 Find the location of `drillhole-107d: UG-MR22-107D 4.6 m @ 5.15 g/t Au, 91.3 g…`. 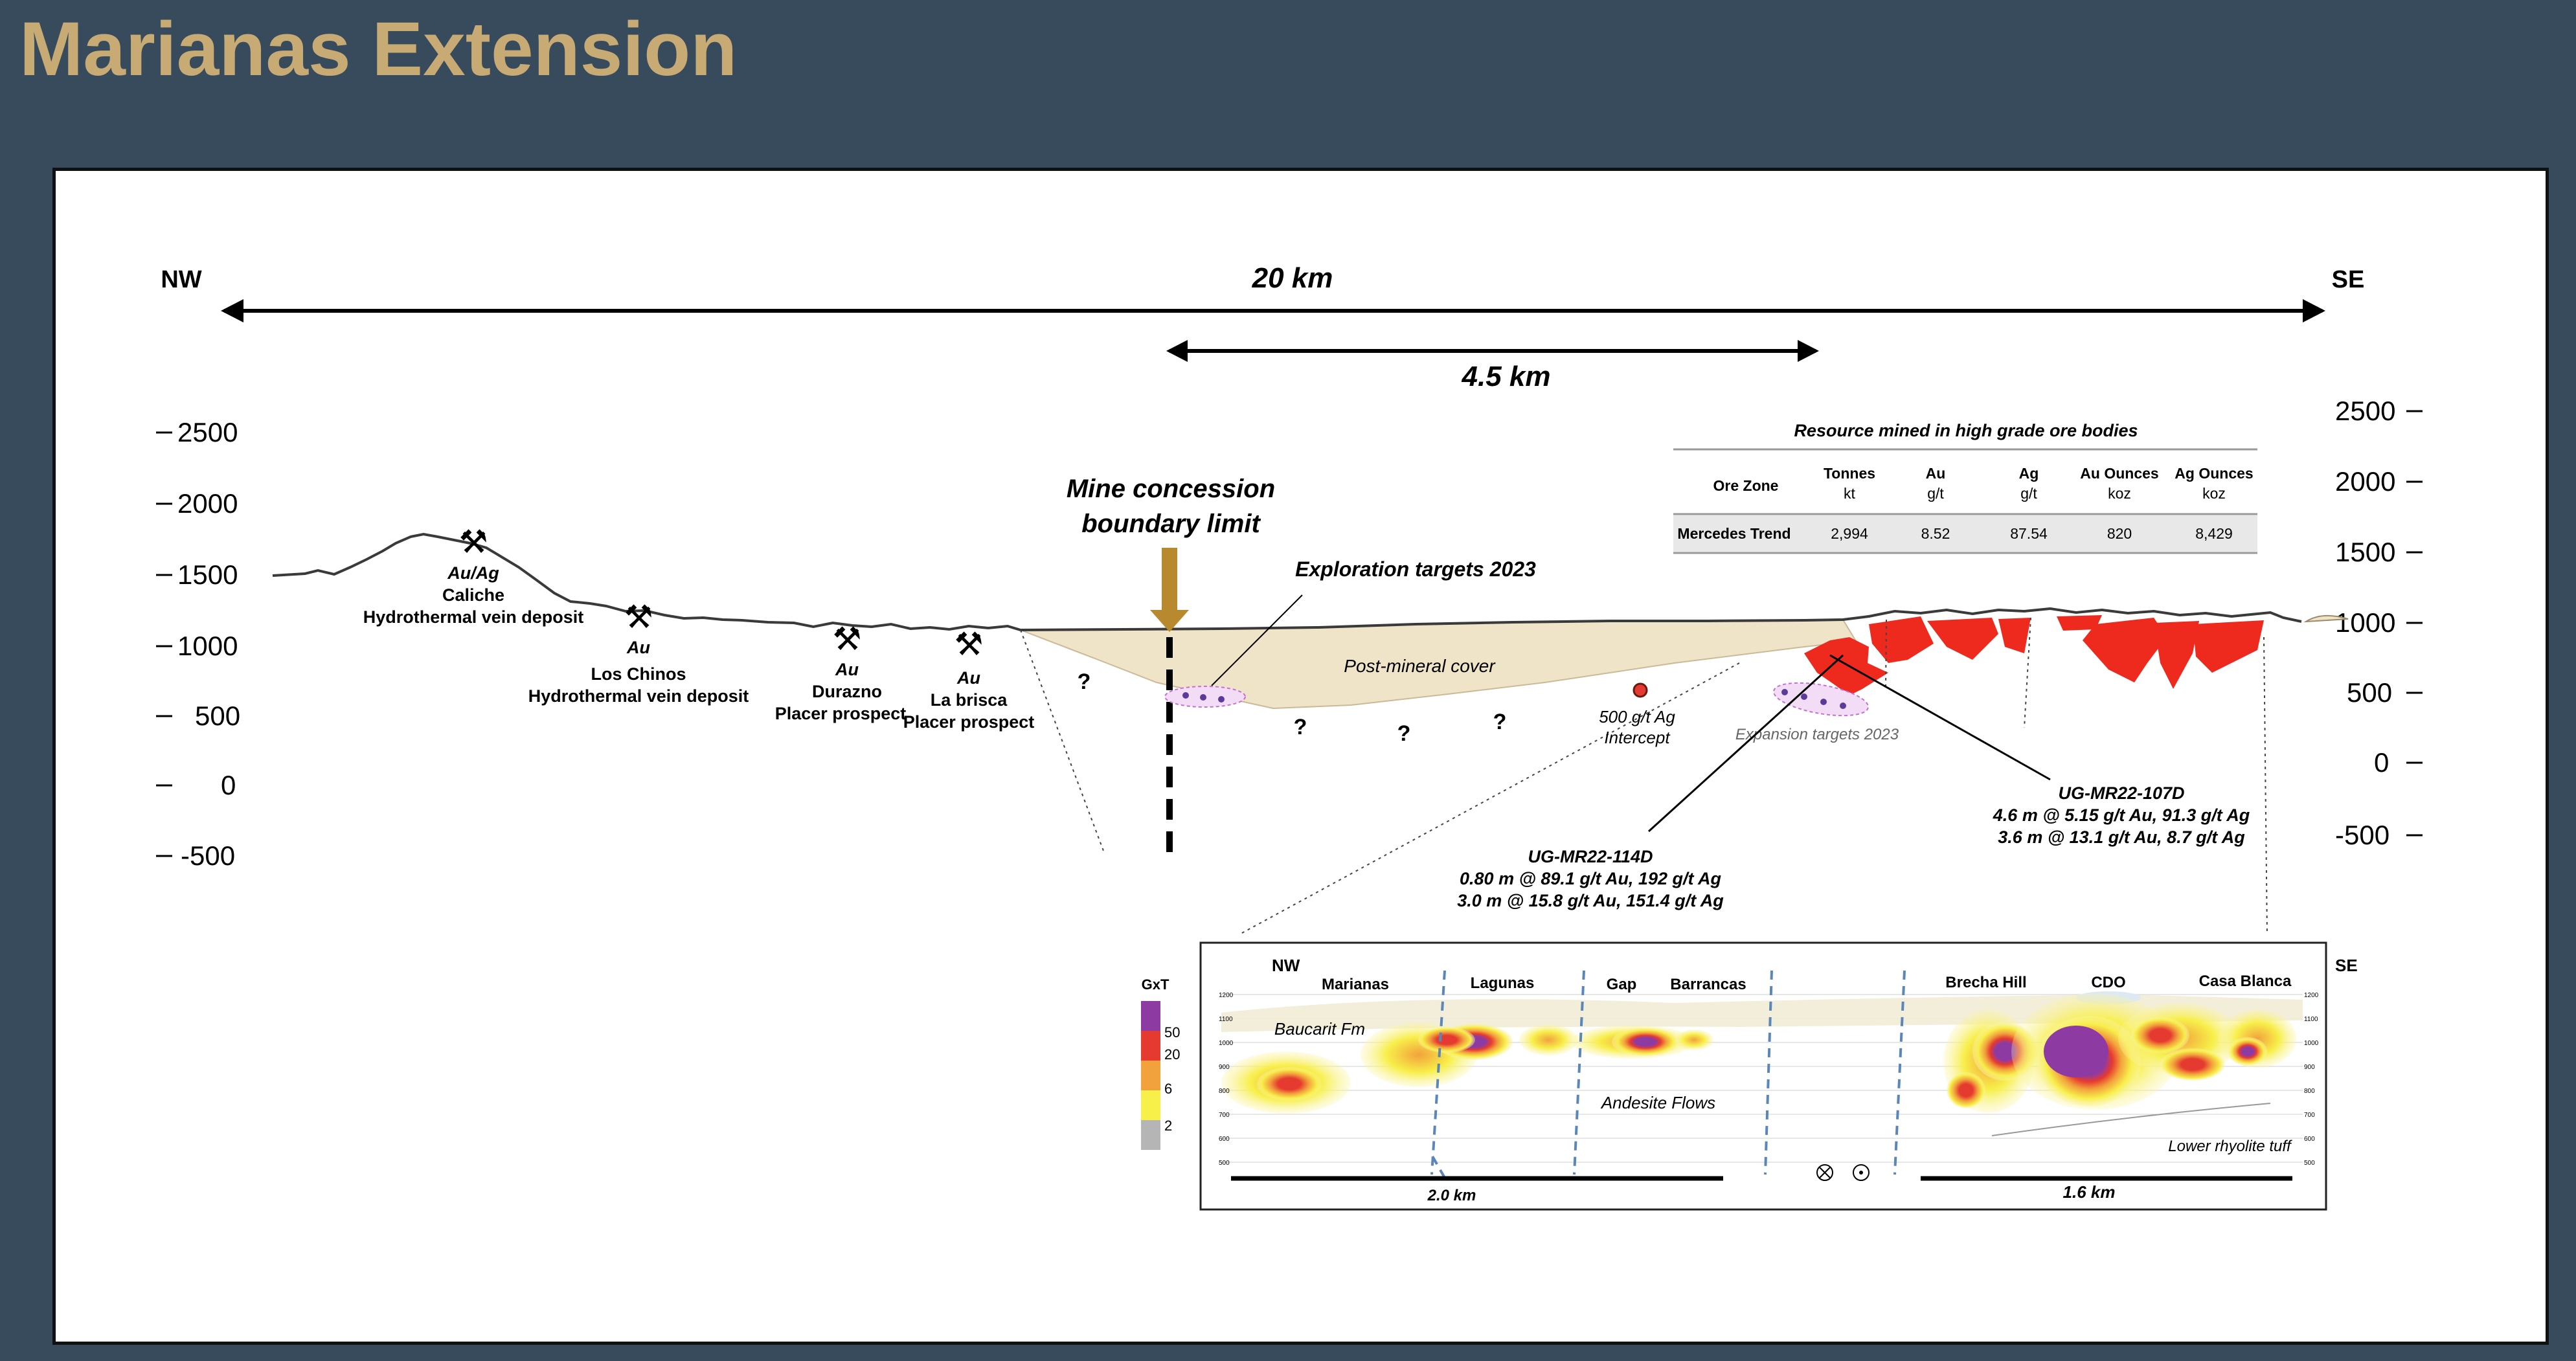

drillhole-107d: UG-MR22-107D 4.6 m @ 5.15 g/t Au, 91.3 g… is located at coordinates (2121, 815).